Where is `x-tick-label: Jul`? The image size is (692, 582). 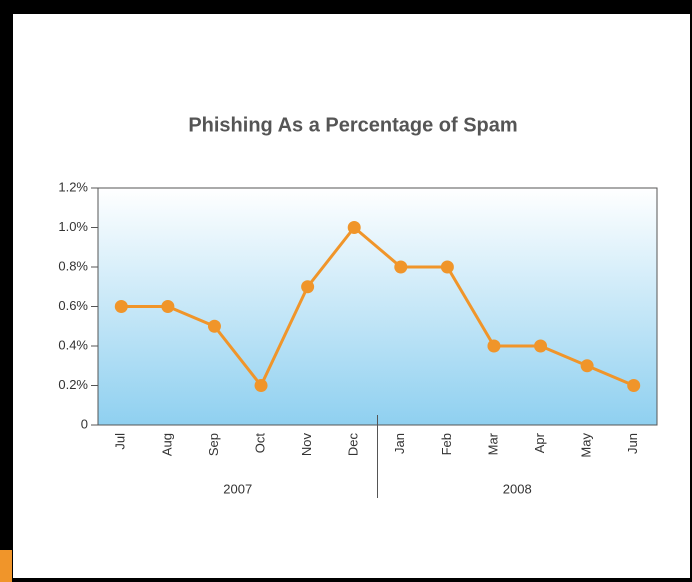 x-tick-label: Jul is located at coordinates (120, 441).